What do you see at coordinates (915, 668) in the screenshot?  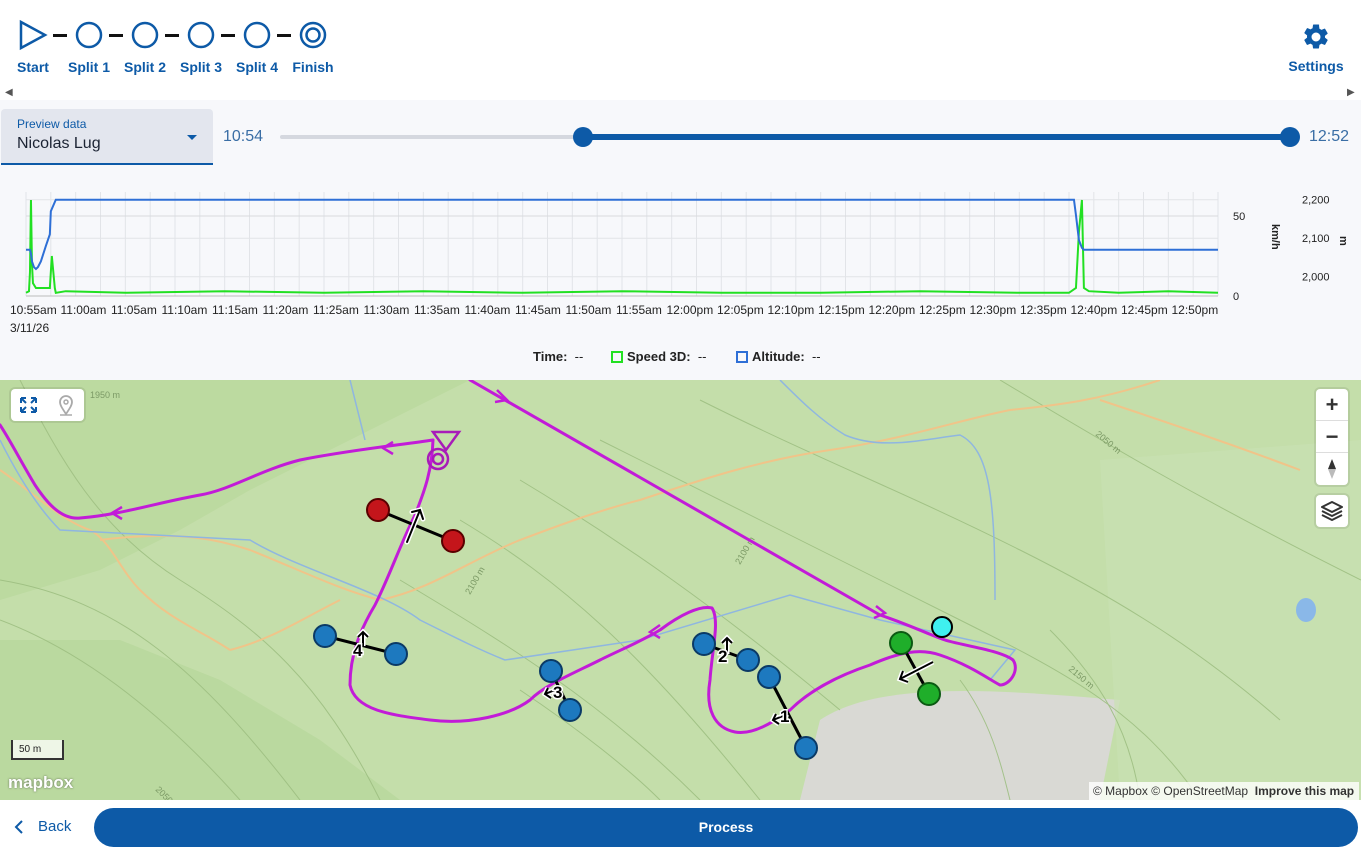 I see `start-gate` at bounding box center [915, 668].